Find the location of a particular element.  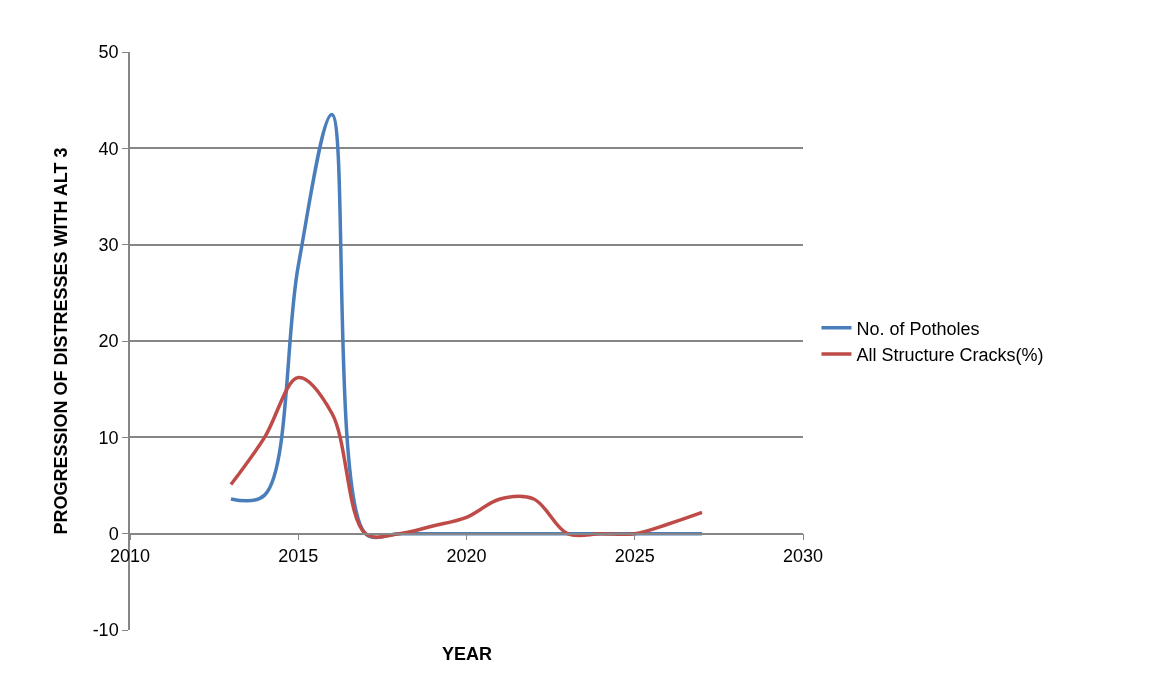

legend-label: No. of Potholes is located at coordinates (918, 328).